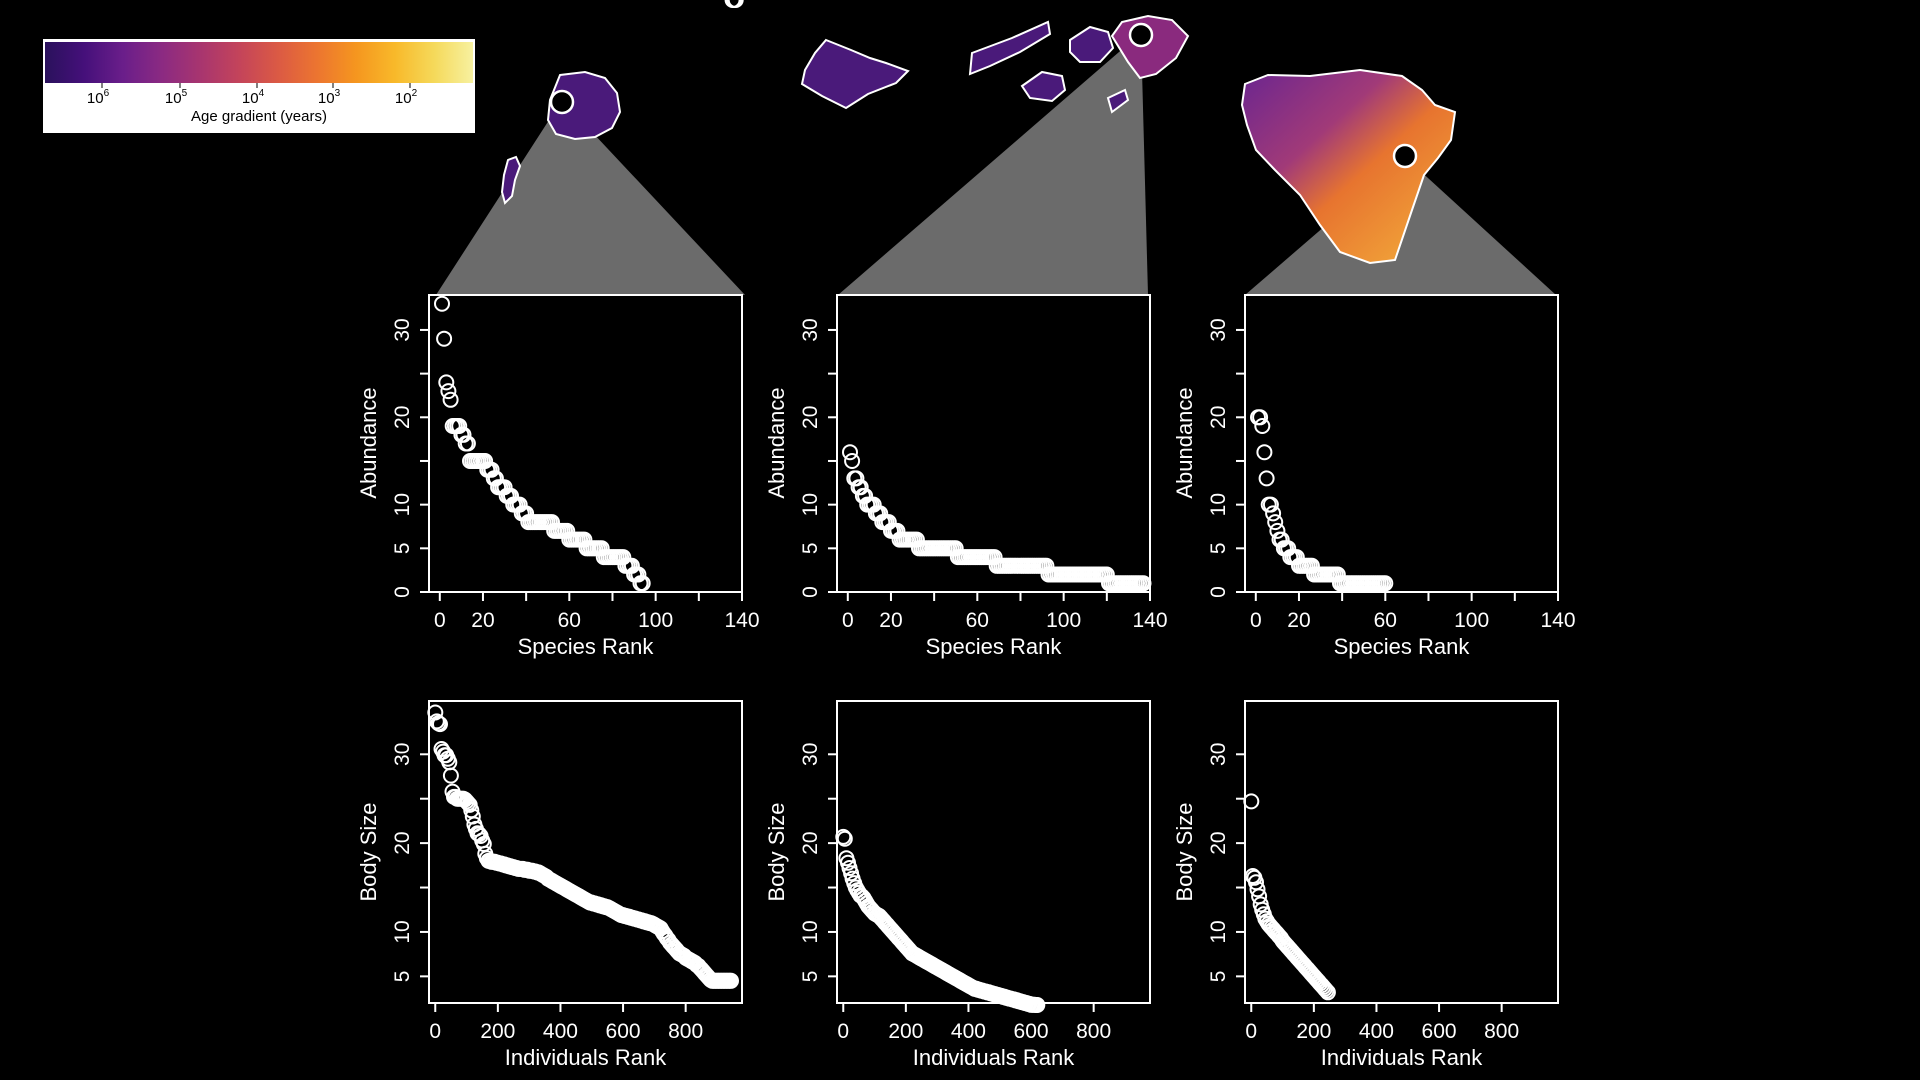  What do you see at coordinates (259, 86) in the screenshot?
I see `colorbar-legend: 106 105 104 103 102 Age gradient (years)` at bounding box center [259, 86].